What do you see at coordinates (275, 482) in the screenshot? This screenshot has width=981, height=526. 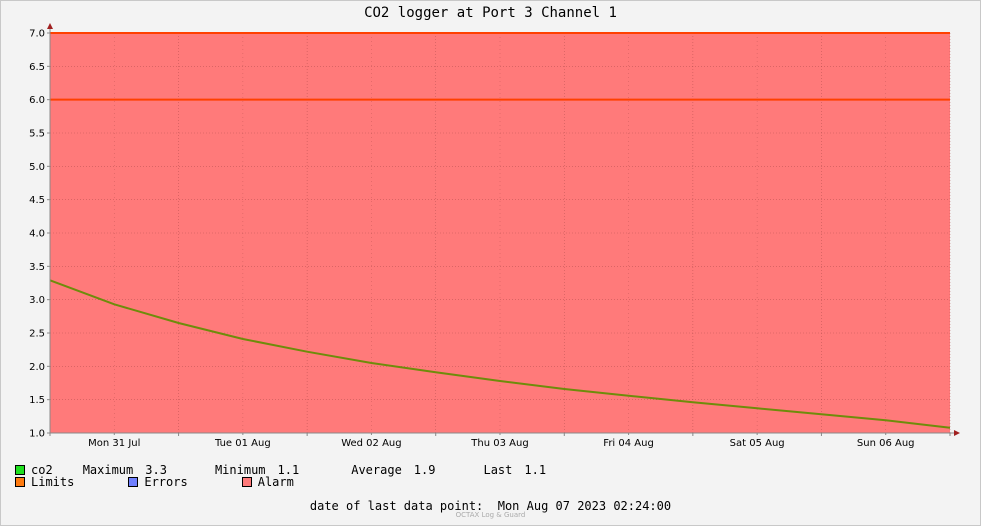 I see `legend-alarm-label: Alarm` at bounding box center [275, 482].